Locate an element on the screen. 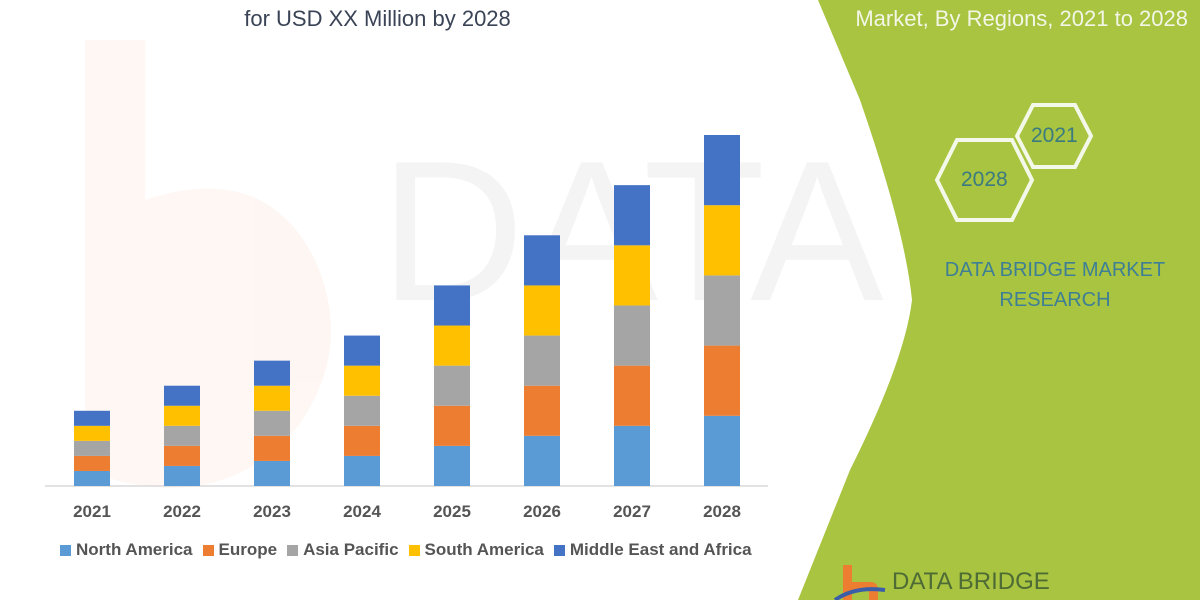 Image resolution: width=1200 pixels, height=600 pixels. bar-2028-middle-east-and-africa is located at coordinates (722, 170).